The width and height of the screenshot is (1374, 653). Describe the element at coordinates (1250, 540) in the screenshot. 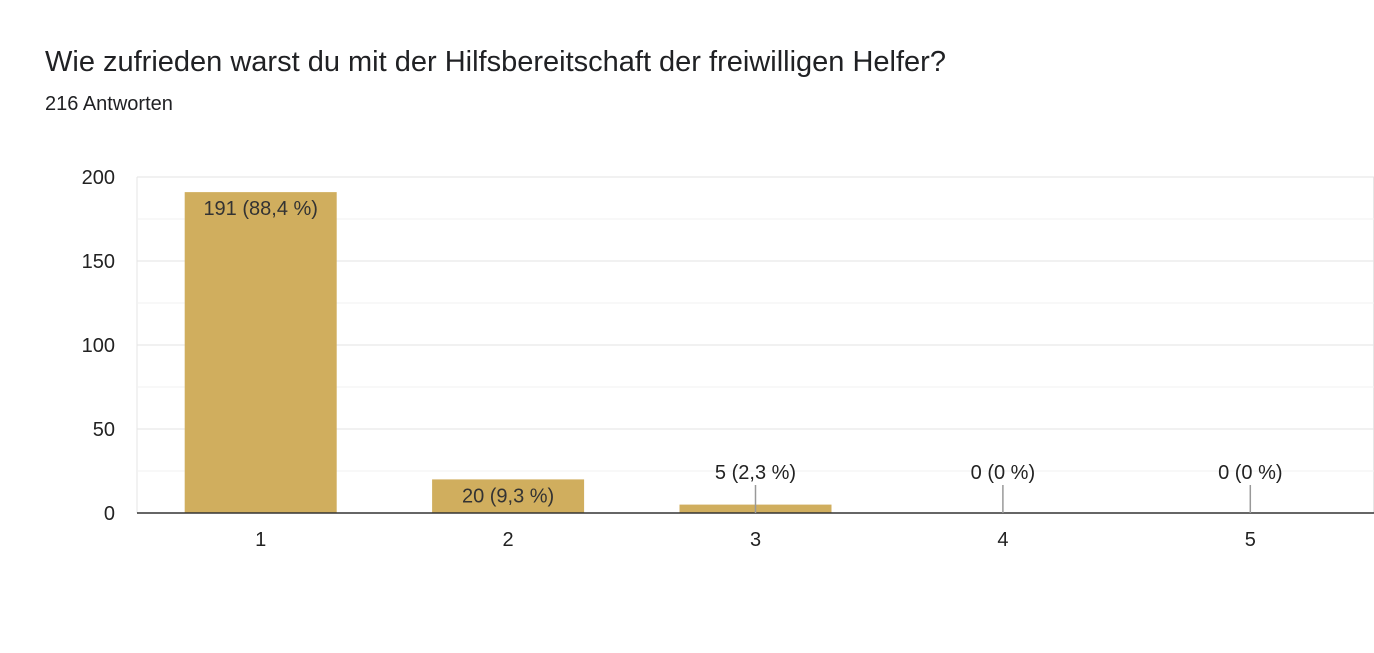

I see `x-tick-label: 5` at that location.